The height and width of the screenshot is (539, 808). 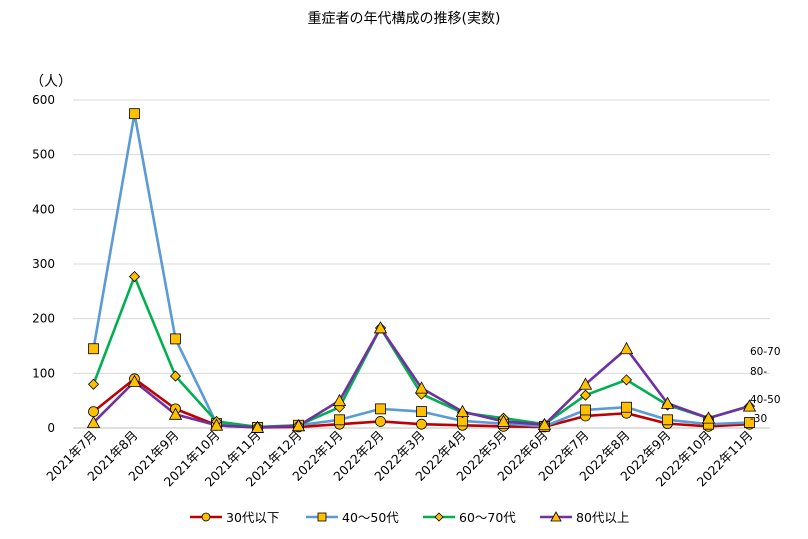 I want to click on legend-label: 80代以上, so click(x=602, y=517).